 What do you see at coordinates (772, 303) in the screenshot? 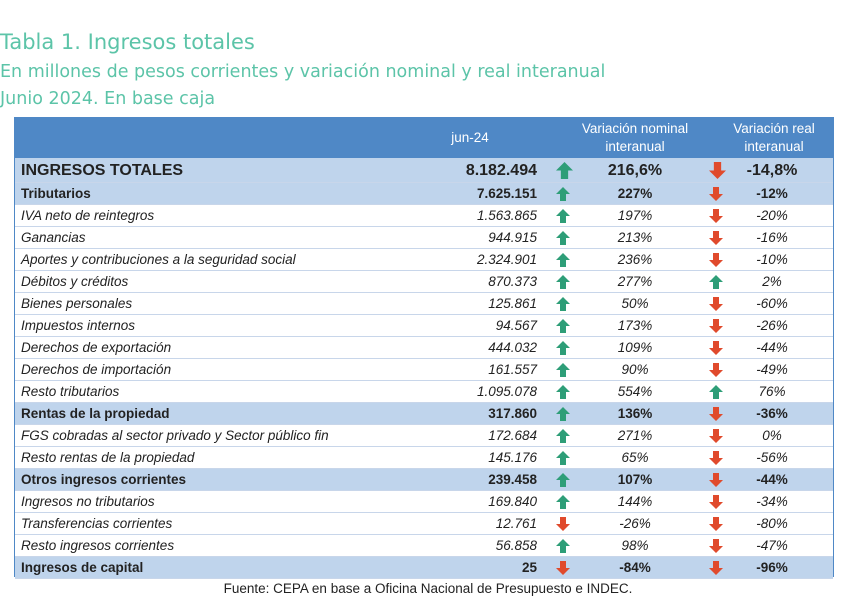
I see `row-real-variation: -60%` at bounding box center [772, 303].